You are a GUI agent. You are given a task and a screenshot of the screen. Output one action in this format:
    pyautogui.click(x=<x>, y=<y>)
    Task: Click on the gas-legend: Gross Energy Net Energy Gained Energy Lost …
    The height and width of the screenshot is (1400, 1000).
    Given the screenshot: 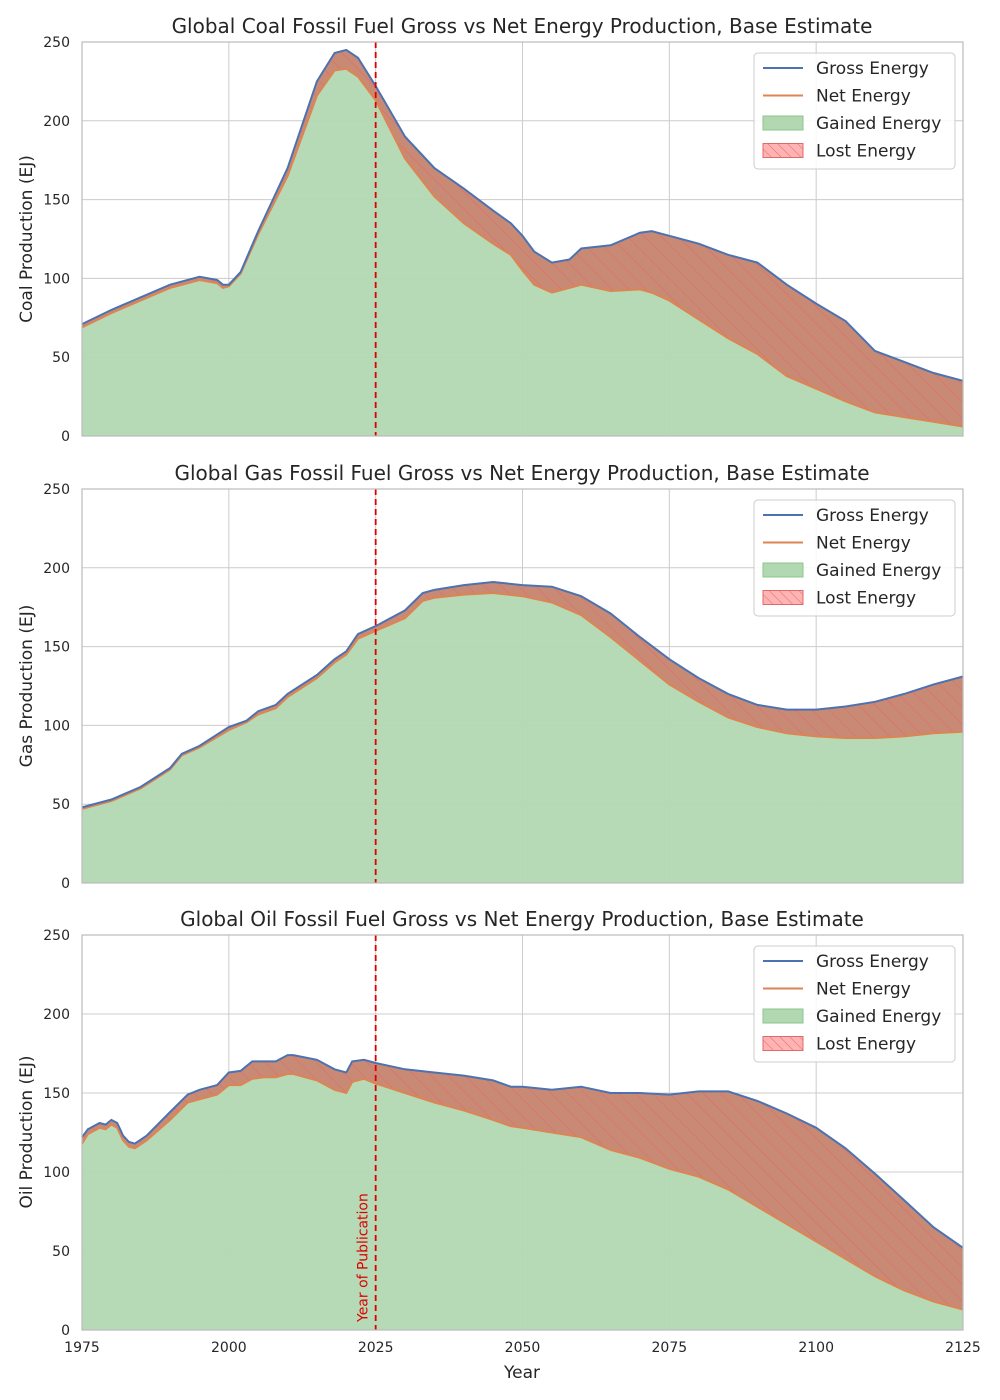 What is the action you would take?
    pyautogui.click(x=854, y=558)
    